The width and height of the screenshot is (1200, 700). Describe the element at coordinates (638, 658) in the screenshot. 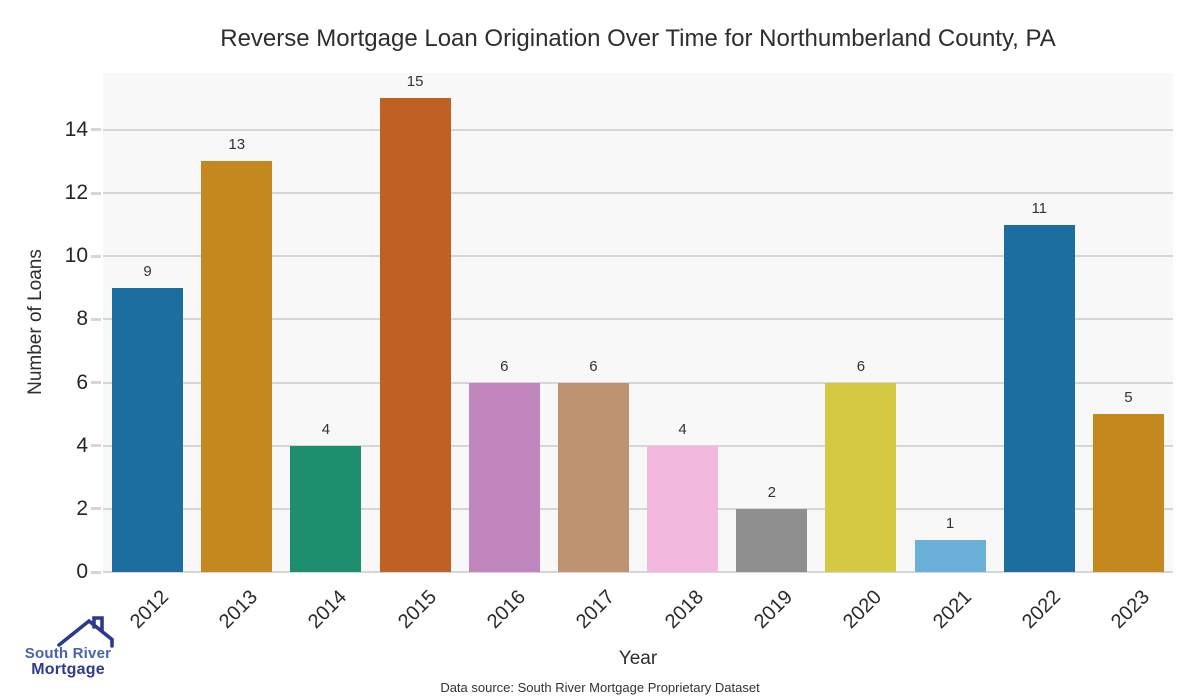

I see `x-axis-title: Year` at that location.